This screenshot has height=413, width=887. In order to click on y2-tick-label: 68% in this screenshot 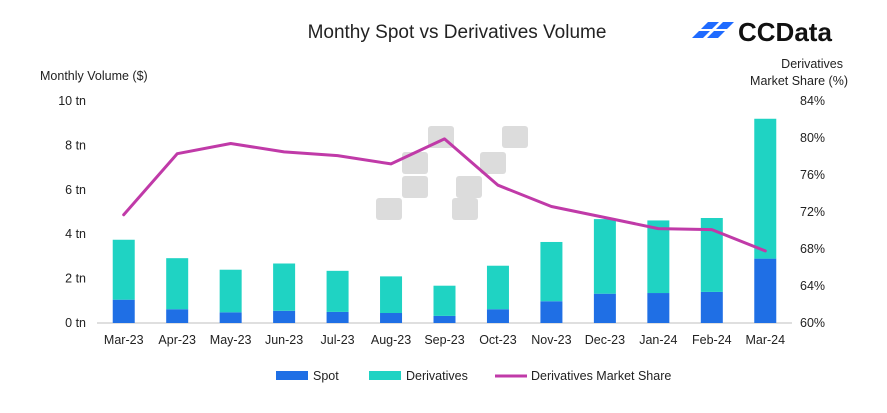, I will do `click(812, 249)`.